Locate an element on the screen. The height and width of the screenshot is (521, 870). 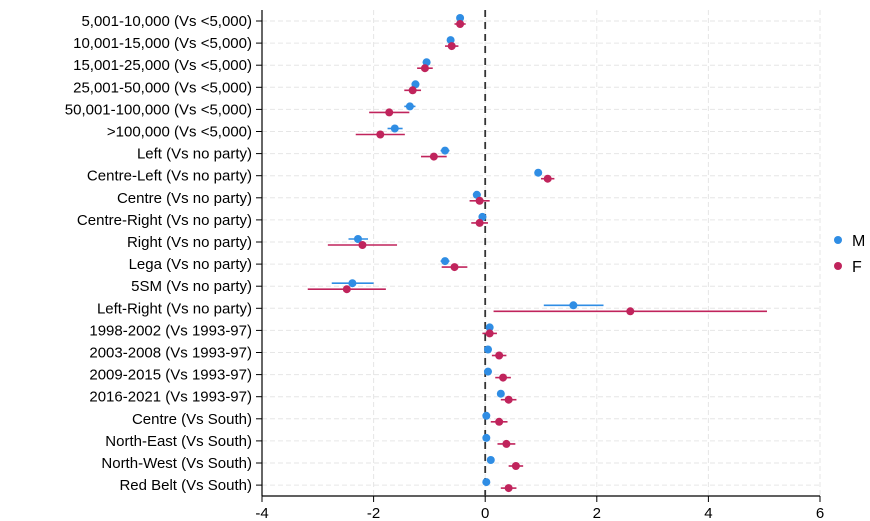
legend-label-f: F is located at coordinates (857, 267).